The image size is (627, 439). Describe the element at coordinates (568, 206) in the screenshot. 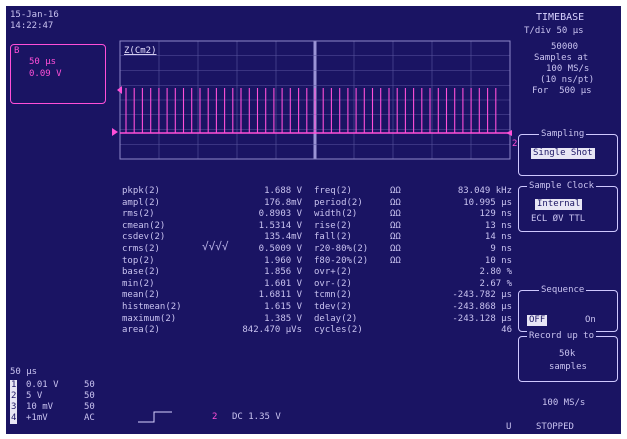

I see `sample-clock-button: Sample Clock Internal ECL ØV TTL` at that location.